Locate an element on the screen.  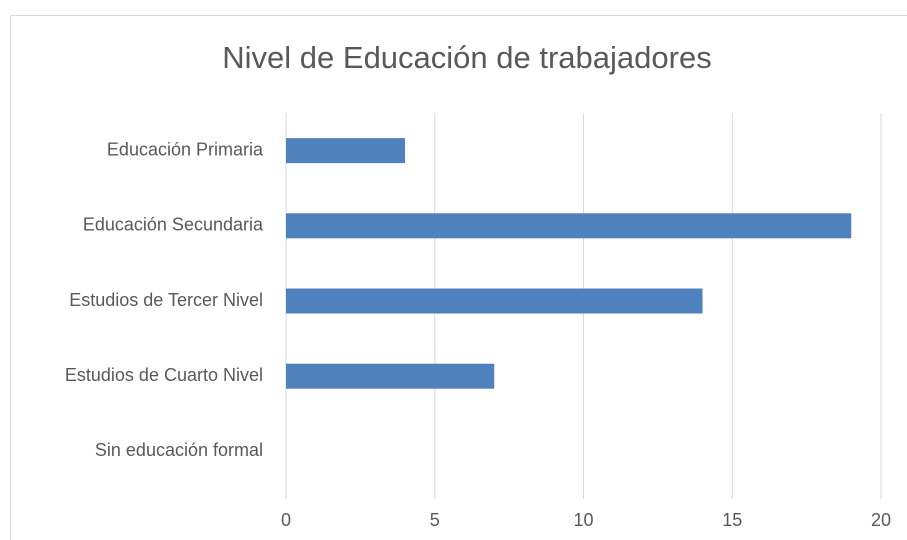
y-tick-label: Educación Secundaria is located at coordinates (173, 225).